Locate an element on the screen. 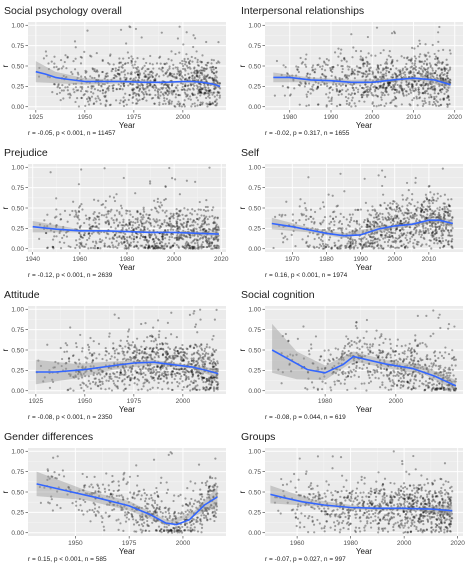 Image resolution: width=474 pixels, height=568 pixels. x-axis-label: Year is located at coordinates (127, 267).